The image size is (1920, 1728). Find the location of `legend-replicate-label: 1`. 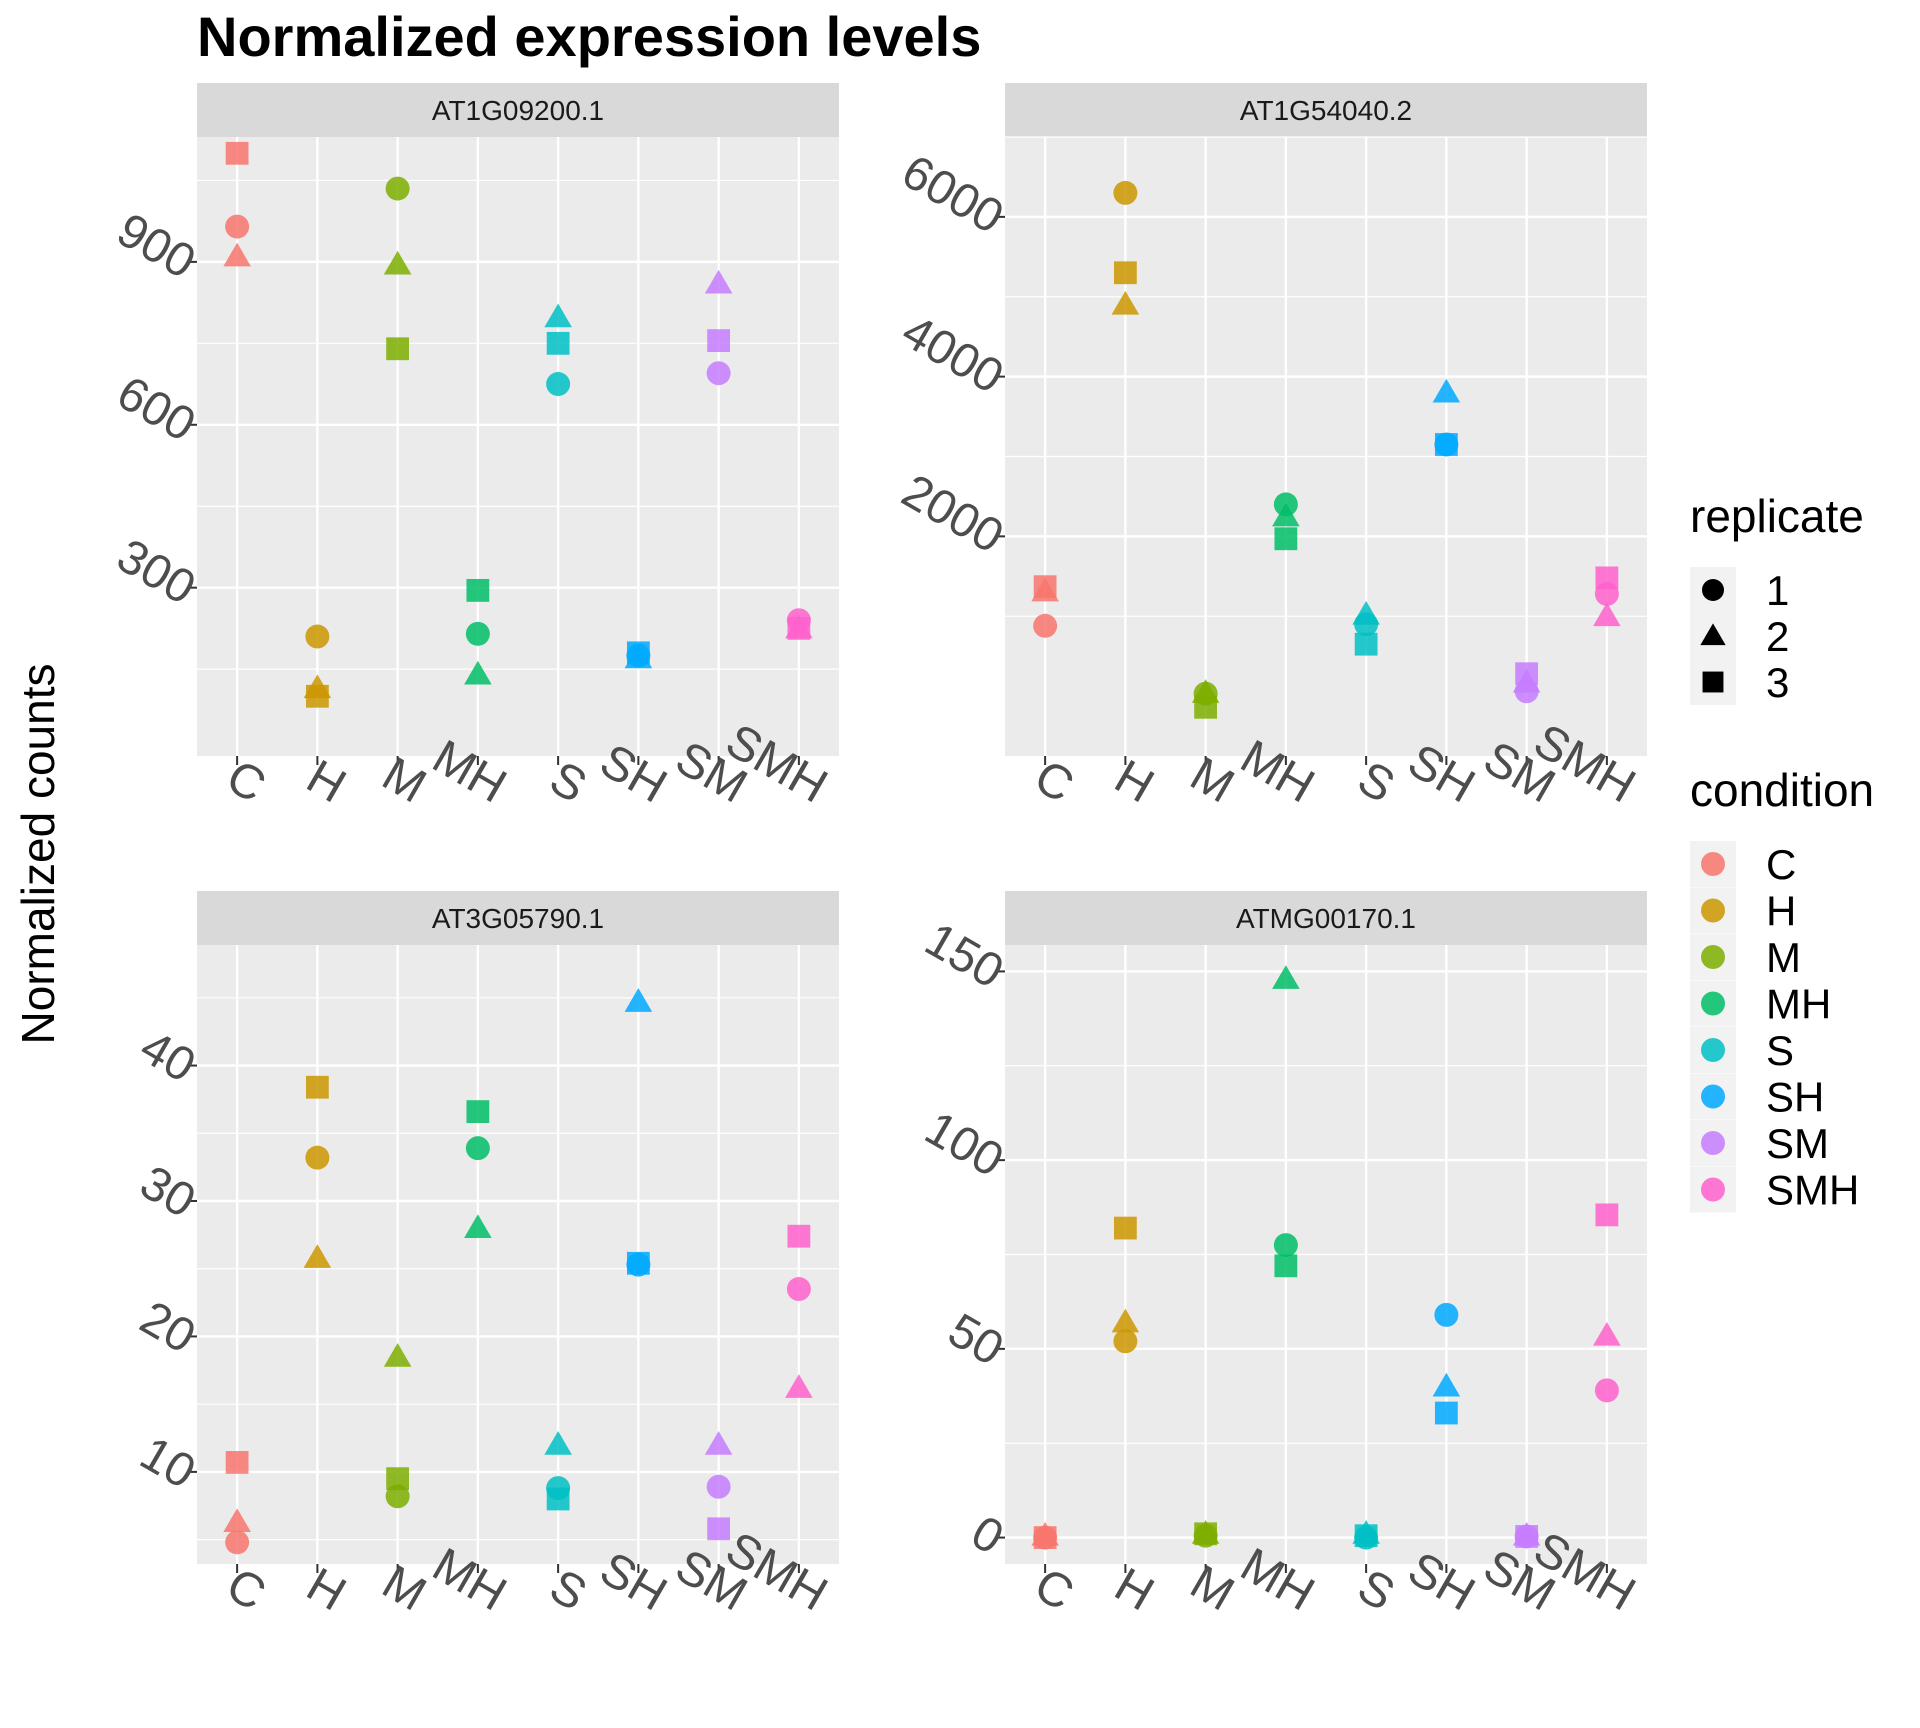

legend-replicate-label: 1 is located at coordinates (1777, 590).